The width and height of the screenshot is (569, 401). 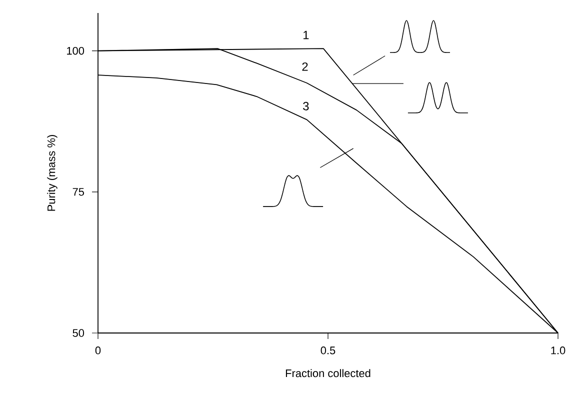 I want to click on x-axis-title: Fraction collected, so click(x=328, y=373).